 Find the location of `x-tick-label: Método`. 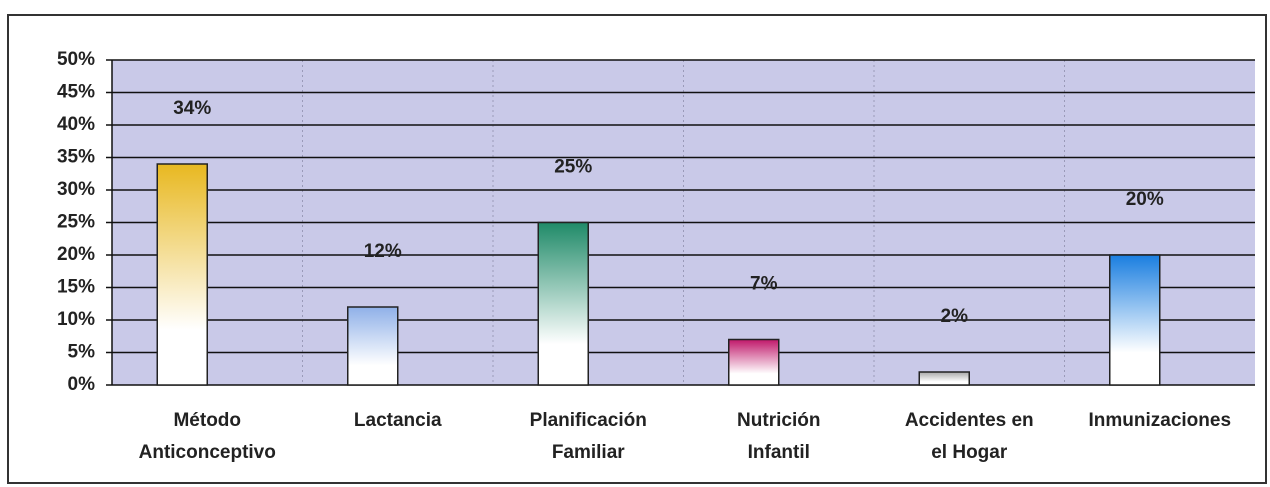

x-tick-label: Método is located at coordinates (207, 420).